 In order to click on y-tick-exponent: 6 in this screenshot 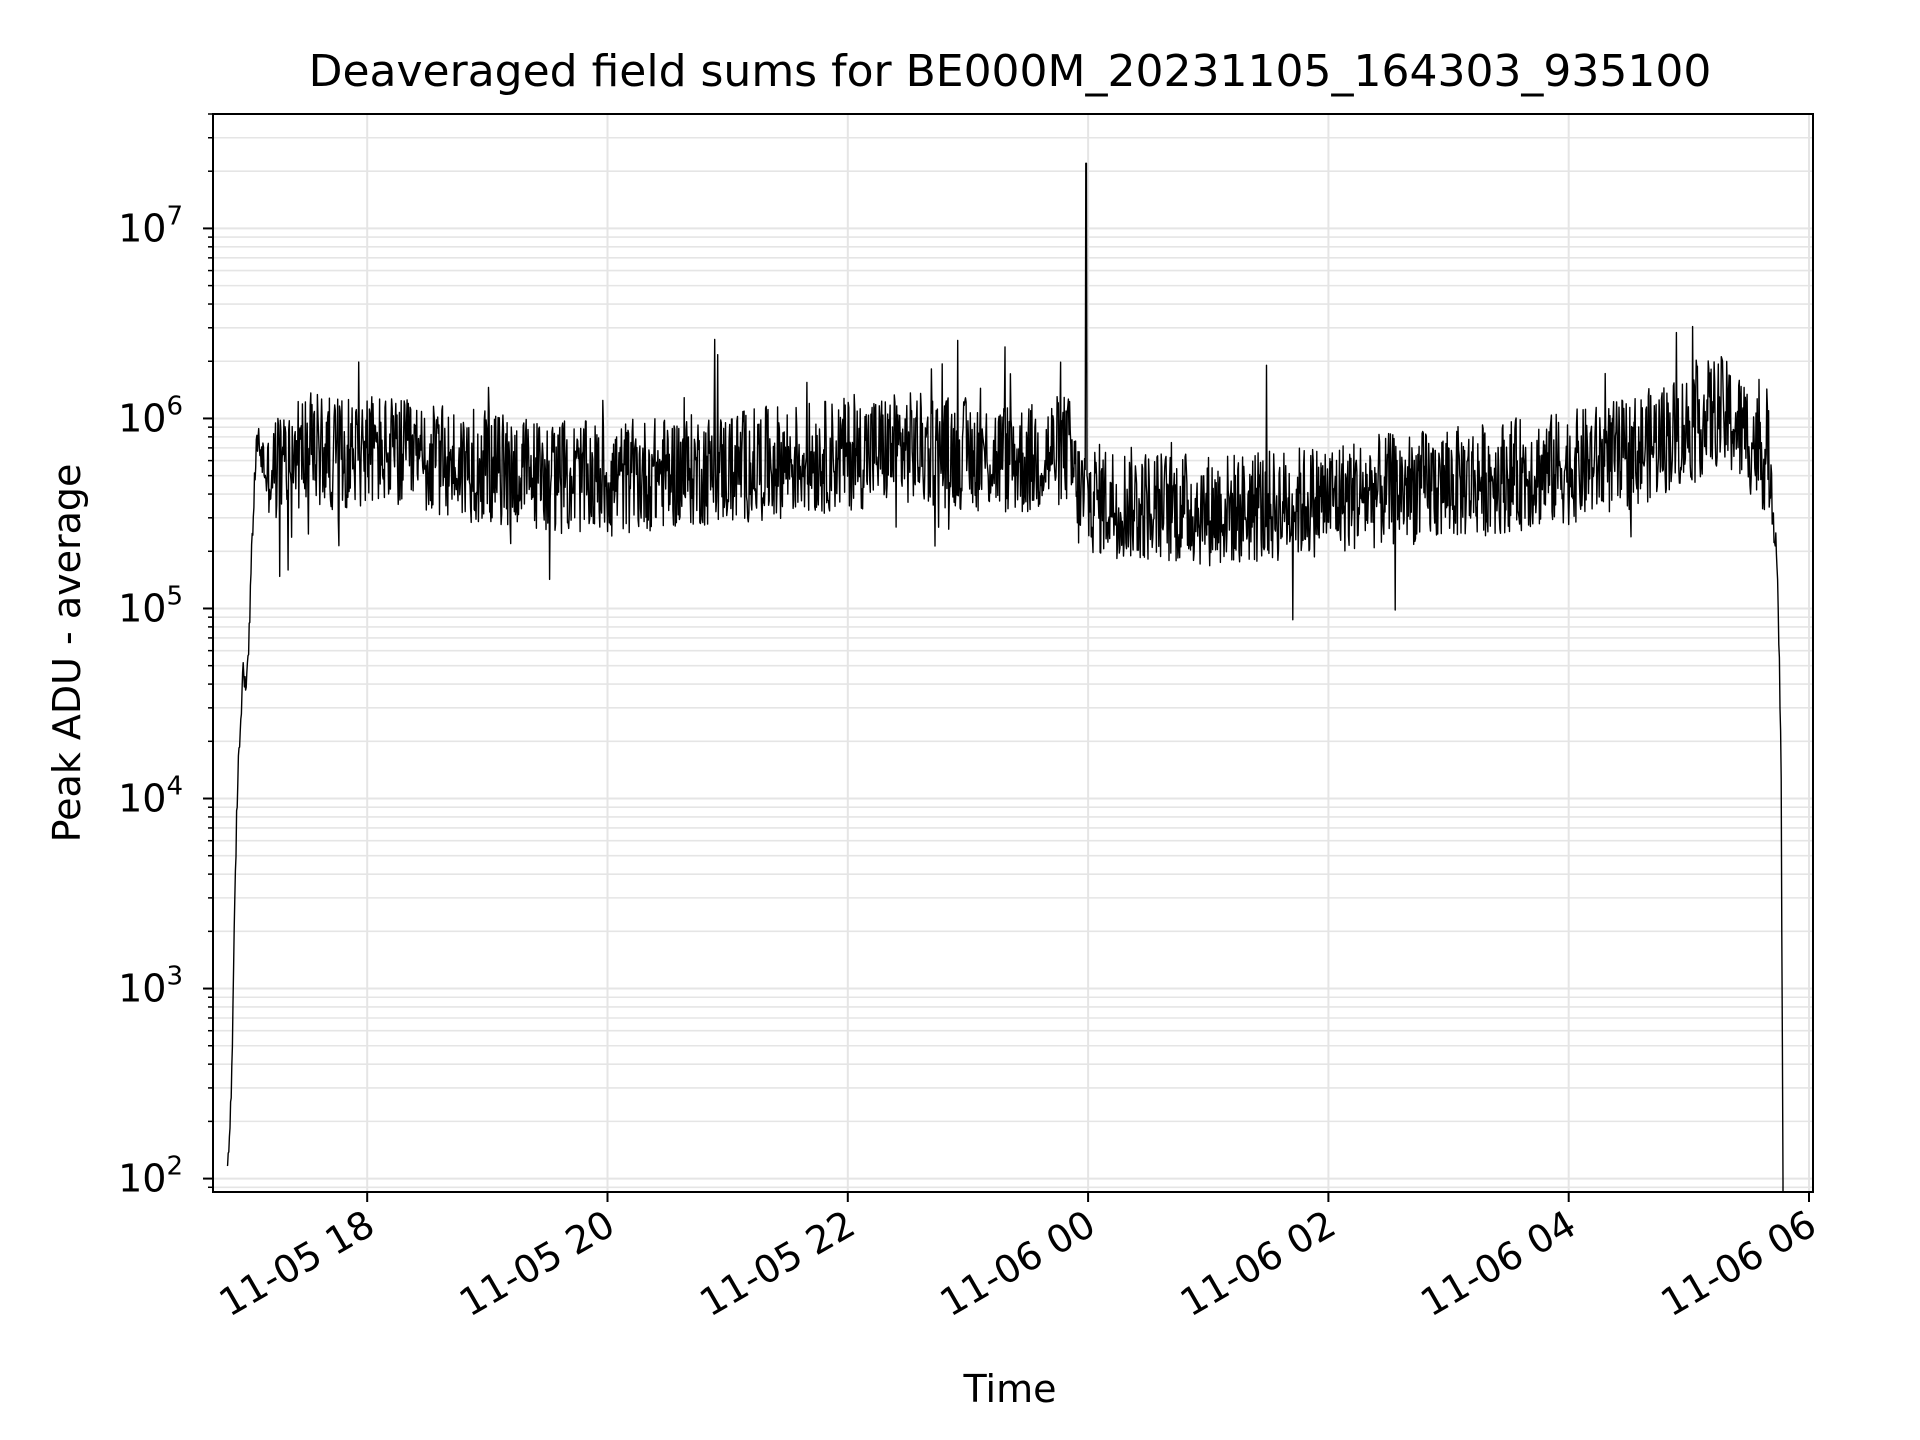, I will do `click(174, 406)`.